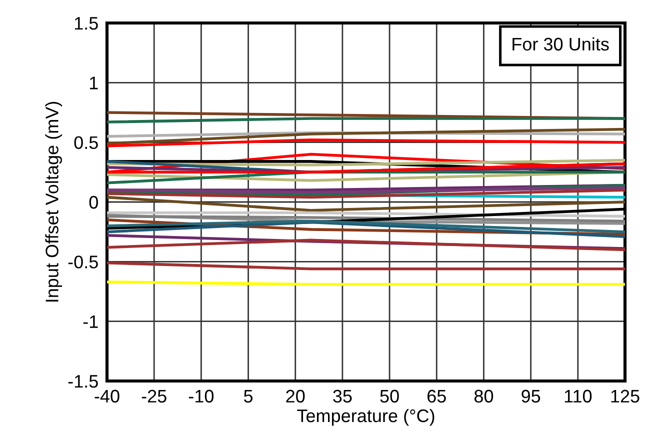 The height and width of the screenshot is (439, 663). I want to click on x-tick-label: -25, so click(154, 396).